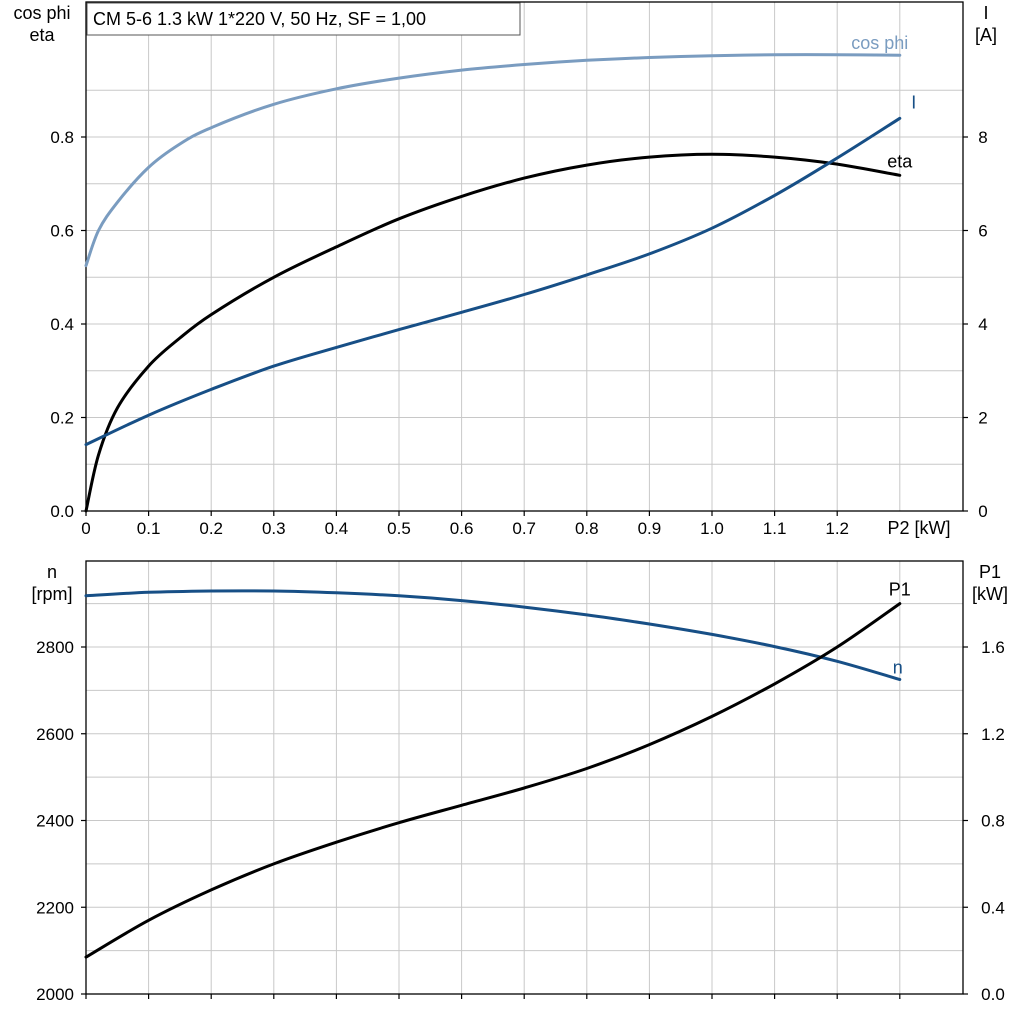 The image size is (1024, 1024). I want to click on x-tick-label: 0.6, so click(462, 528).